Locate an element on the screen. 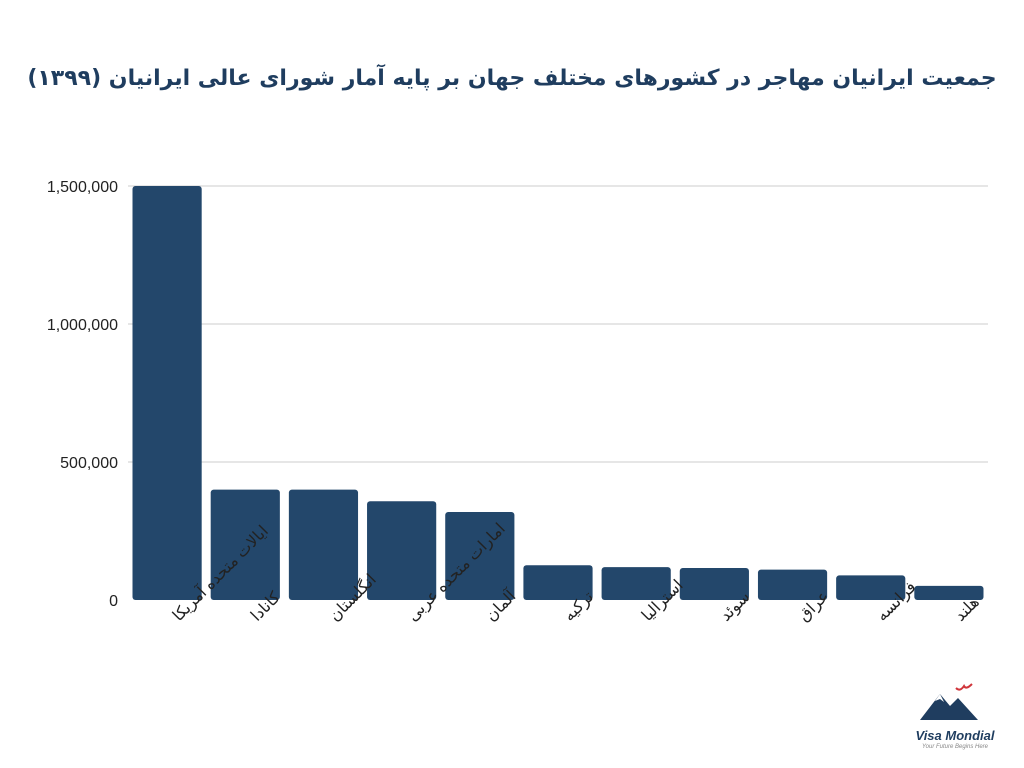  brand-logo: Visa Mondial Your Future Begins Here is located at coordinates (955, 720).